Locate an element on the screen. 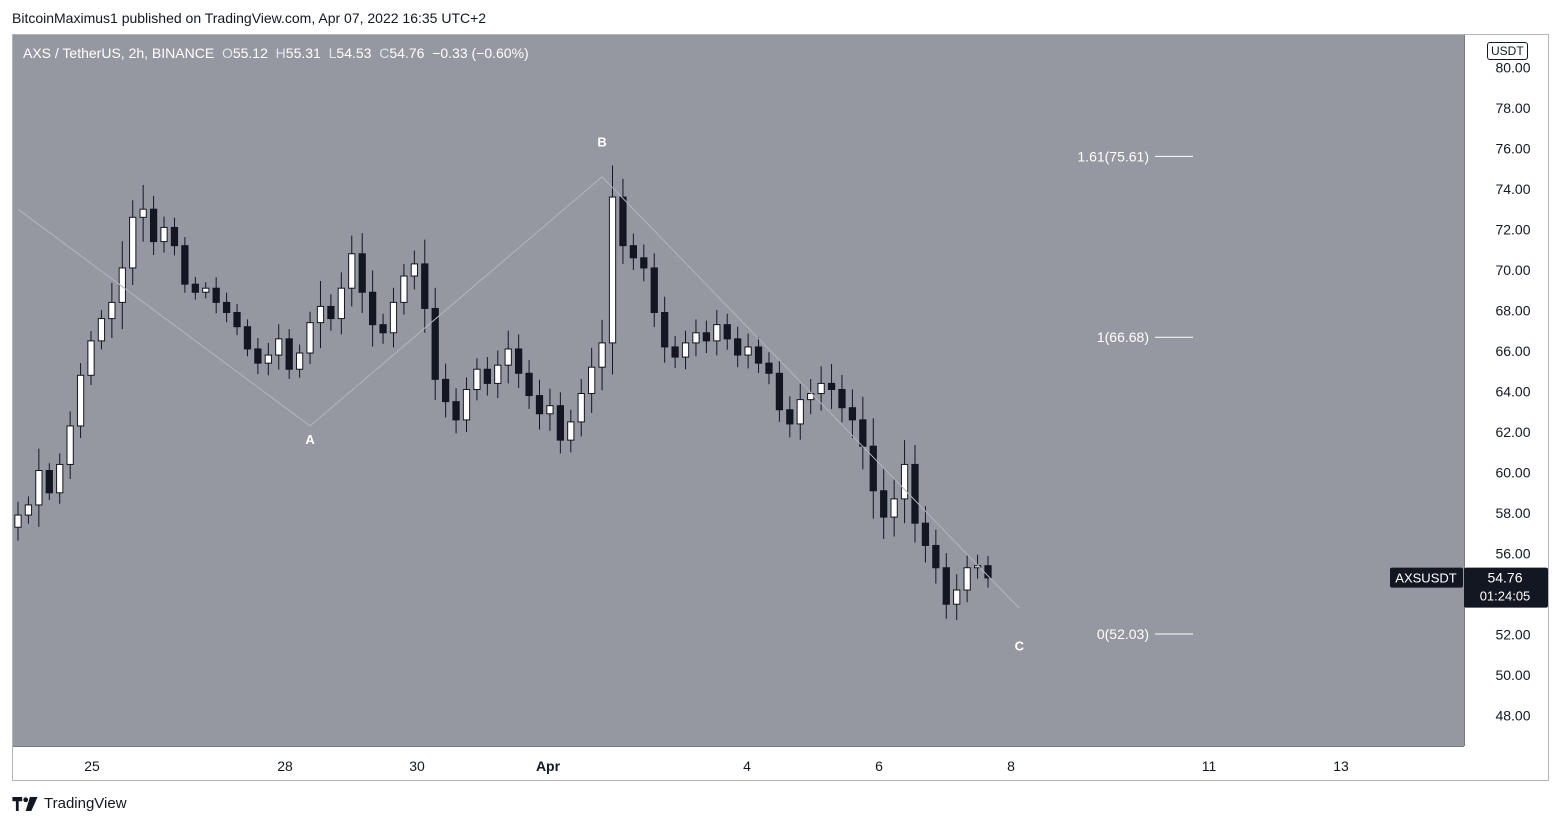  close-label: C is located at coordinates (384, 53).